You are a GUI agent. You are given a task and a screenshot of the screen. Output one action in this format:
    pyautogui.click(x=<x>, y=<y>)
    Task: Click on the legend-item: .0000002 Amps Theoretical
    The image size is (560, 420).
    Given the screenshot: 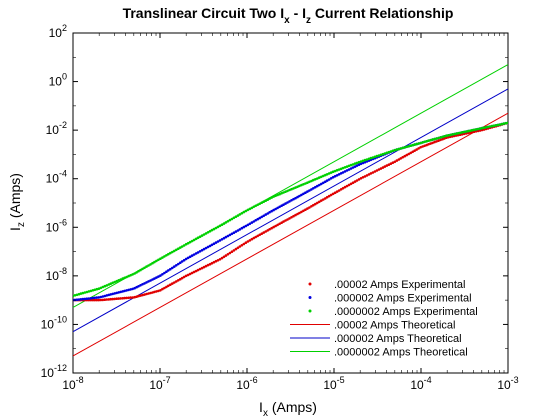 What is the action you would take?
    pyautogui.click(x=379, y=353)
    